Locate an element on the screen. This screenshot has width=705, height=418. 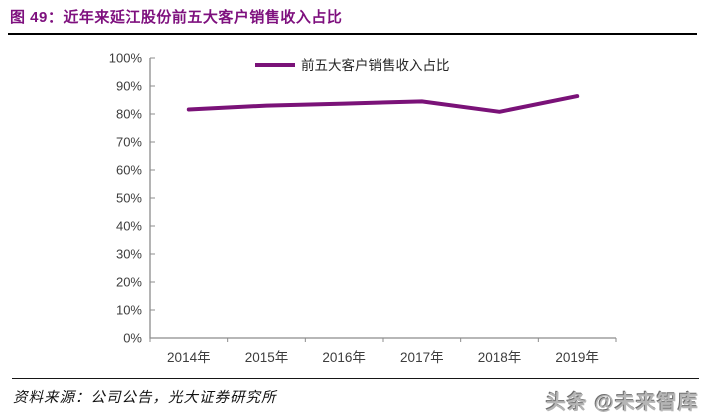
x-axis-label: 2018年 is located at coordinates (500, 357).